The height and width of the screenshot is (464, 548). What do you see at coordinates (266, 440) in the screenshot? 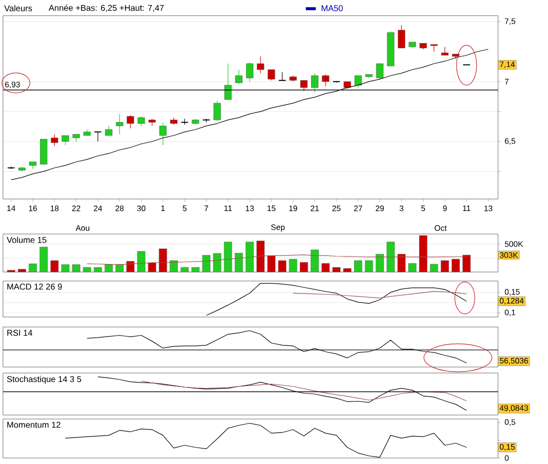
I see `line-series` at bounding box center [266, 440].